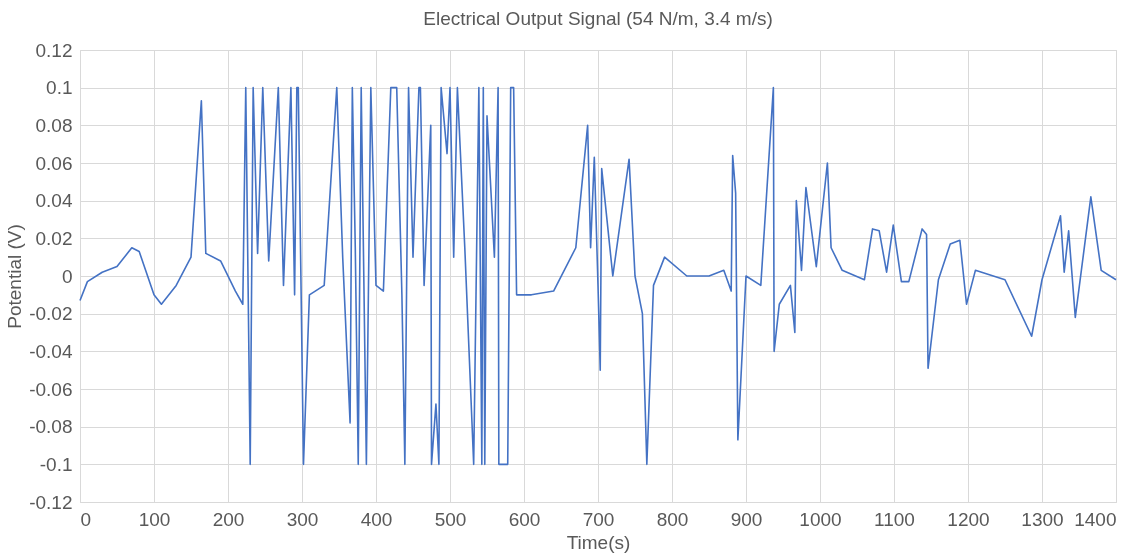 The width and height of the screenshot is (1147, 557). What do you see at coordinates (968, 519) in the screenshot?
I see `x-tick-label: 1200` at bounding box center [968, 519].